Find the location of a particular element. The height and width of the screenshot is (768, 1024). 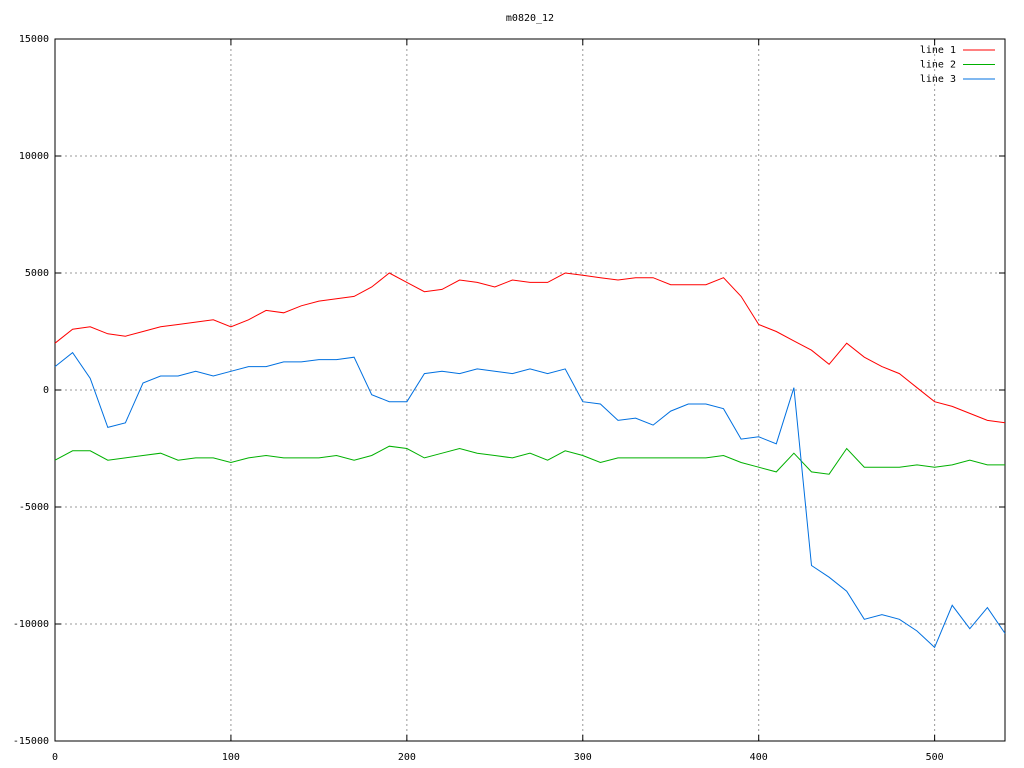

y-tick-label: 15000 is located at coordinates (34, 39).